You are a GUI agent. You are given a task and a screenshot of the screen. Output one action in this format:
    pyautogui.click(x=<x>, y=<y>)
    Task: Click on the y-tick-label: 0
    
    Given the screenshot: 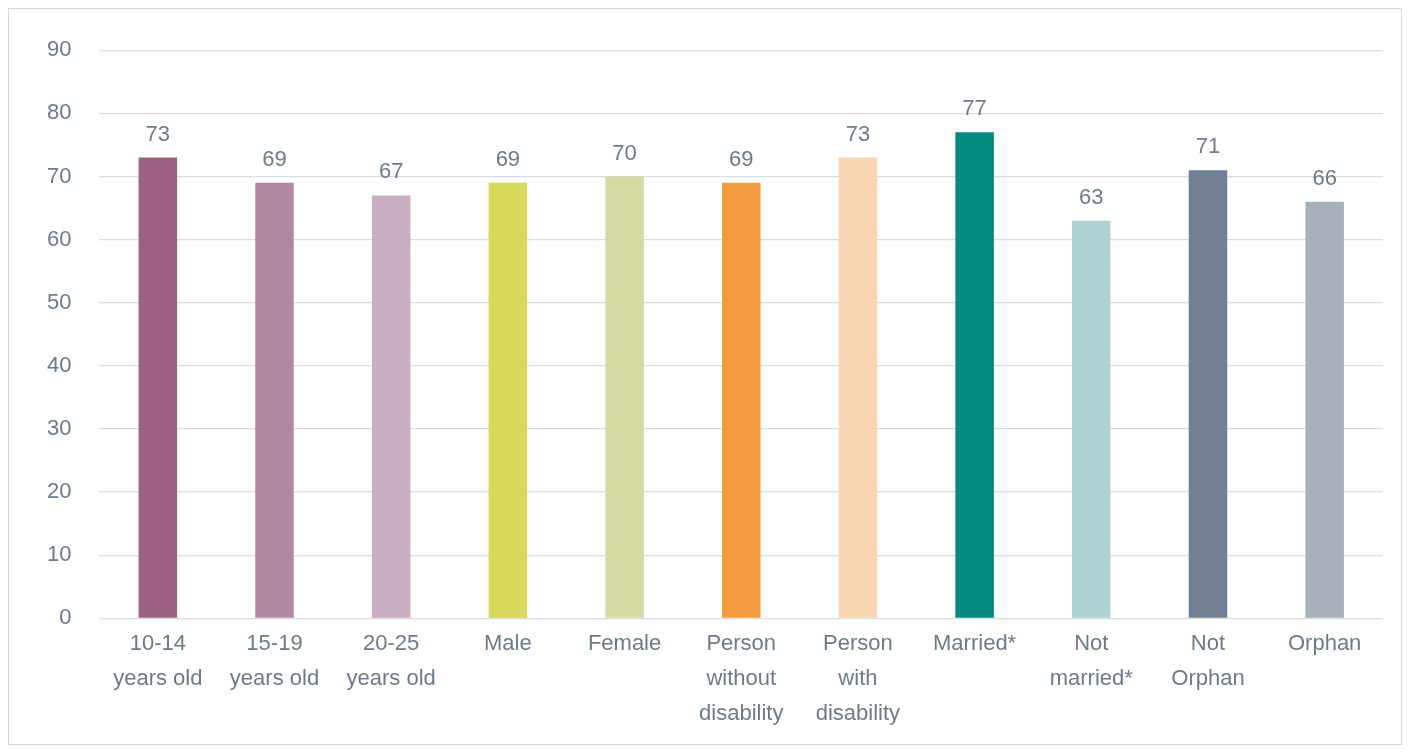 What is the action you would take?
    pyautogui.click(x=65, y=617)
    